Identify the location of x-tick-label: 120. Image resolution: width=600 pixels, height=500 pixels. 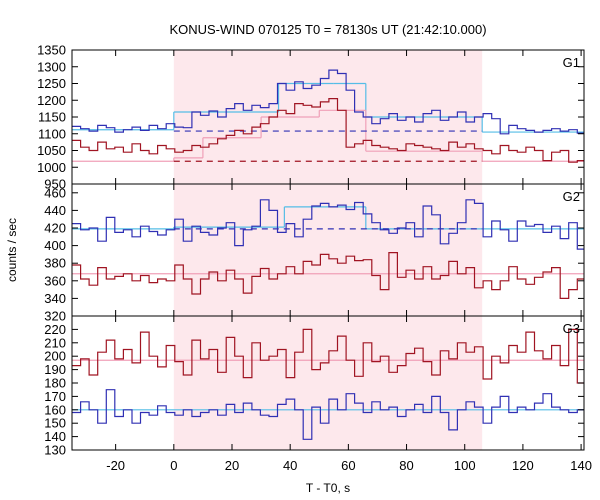
(523, 465).